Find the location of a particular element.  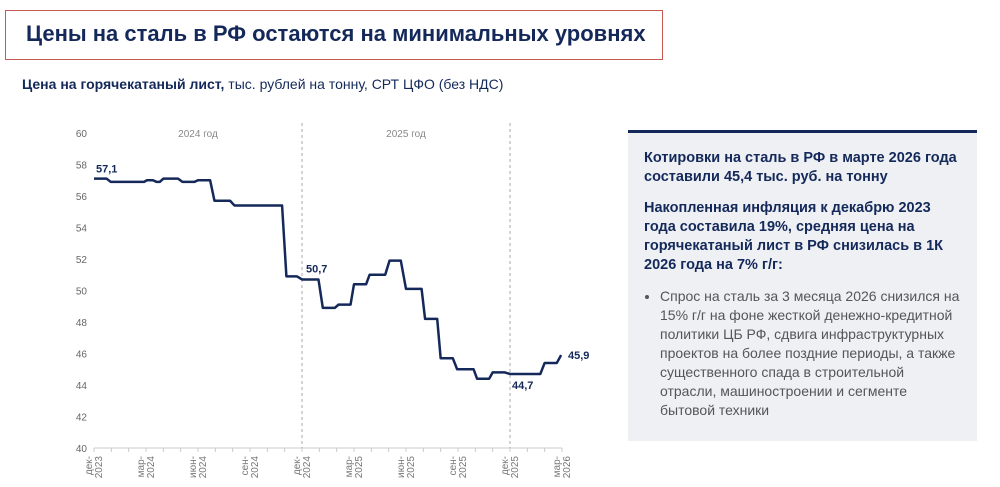

chart-subtitle-units: тыс. рублей на тонну, СРТ ЦФО (без НДС) is located at coordinates (364, 84).